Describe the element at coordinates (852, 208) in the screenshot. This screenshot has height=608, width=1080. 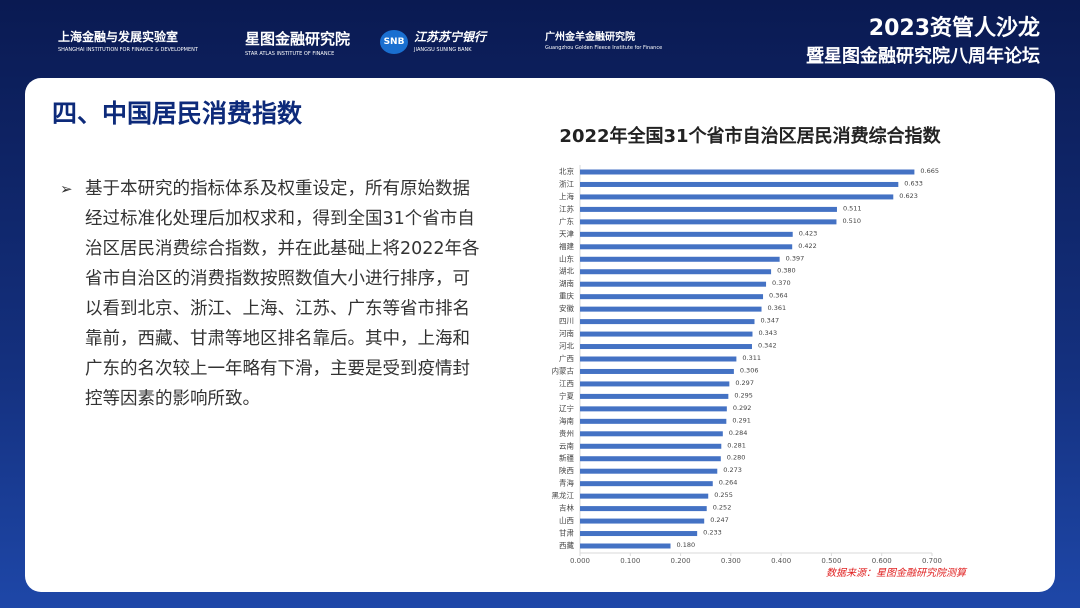
I see `value-label: 0.511` at that location.